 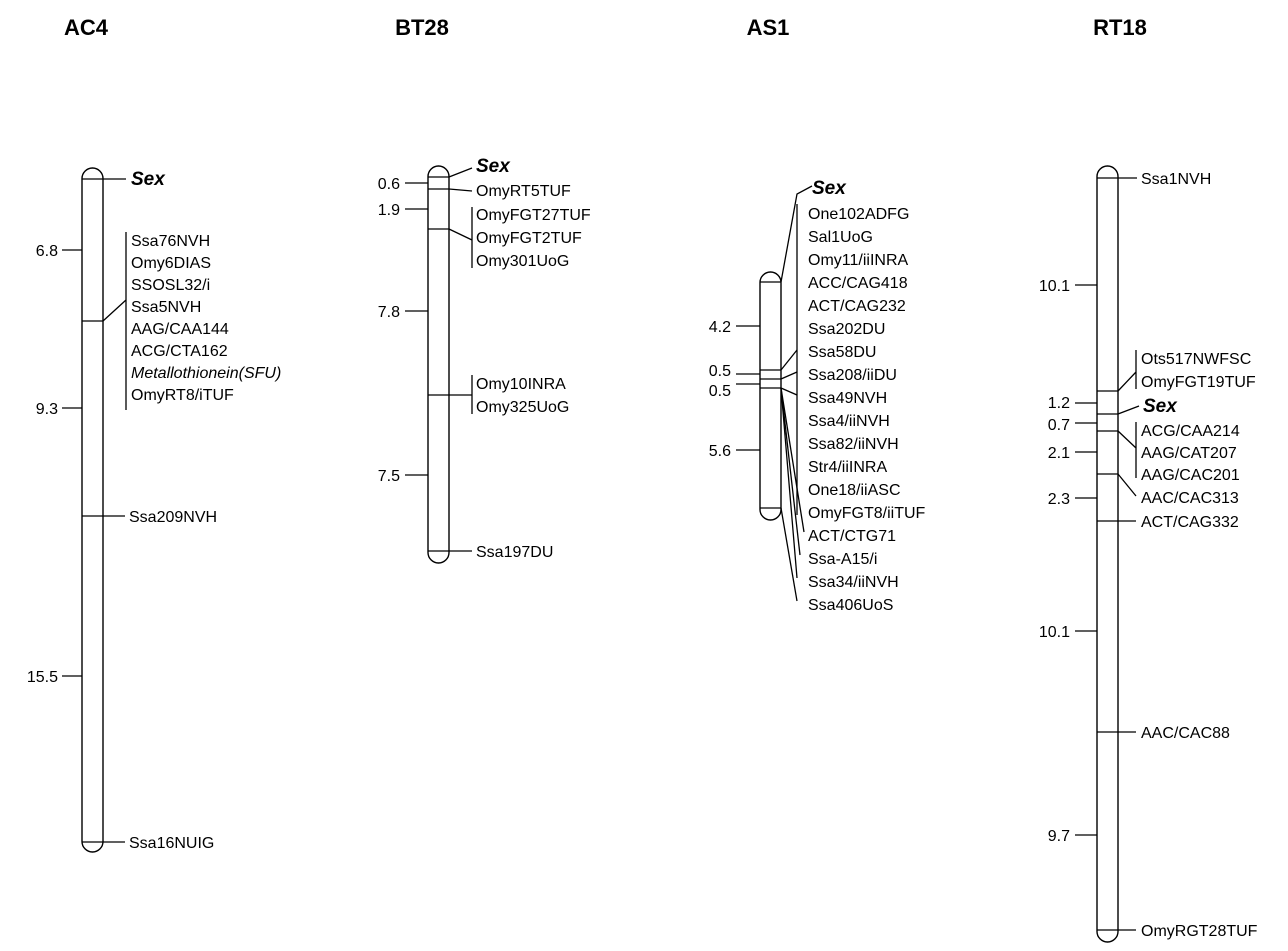 I want to click on marker-label: Str4/iiINRA, so click(x=847, y=467).